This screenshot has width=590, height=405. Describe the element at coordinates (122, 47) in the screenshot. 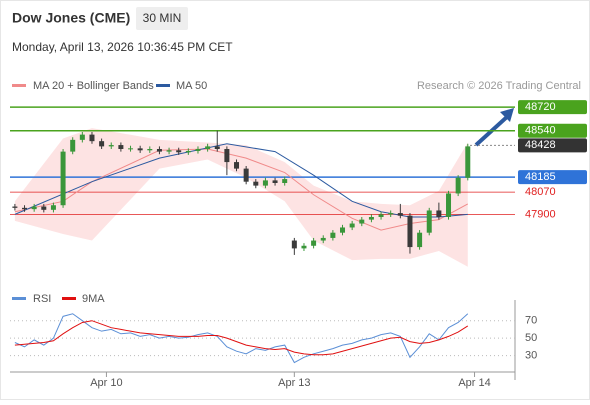

I see `datetime: Monday, April 13, 2026 10:36:45 PM CET` at that location.